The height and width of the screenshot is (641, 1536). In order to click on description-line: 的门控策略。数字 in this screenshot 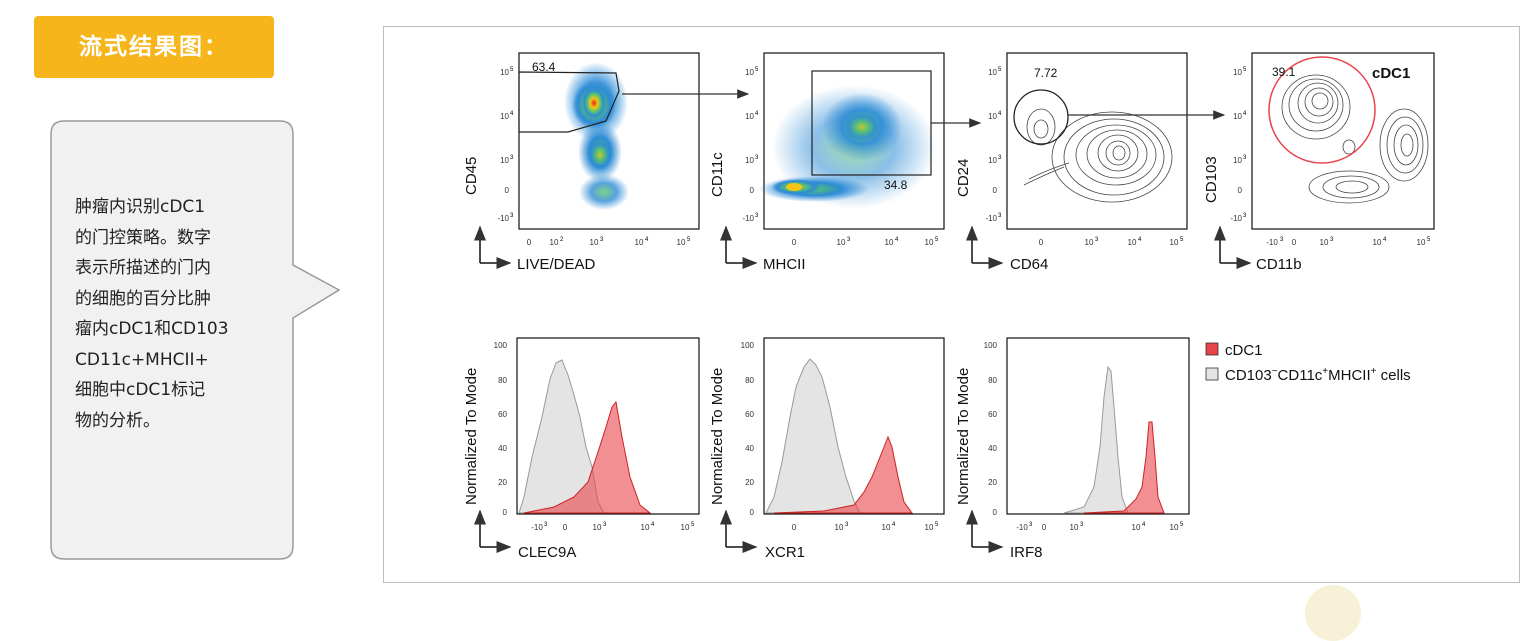, I will do `click(143, 237)`.